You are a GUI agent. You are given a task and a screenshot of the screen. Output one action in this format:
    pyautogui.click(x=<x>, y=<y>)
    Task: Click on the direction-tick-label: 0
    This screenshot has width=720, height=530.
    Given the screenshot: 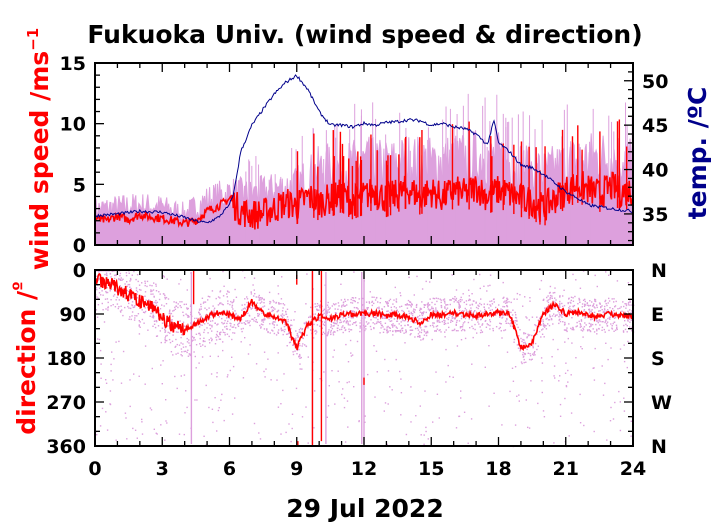 What is the action you would take?
    pyautogui.click(x=79, y=271)
    